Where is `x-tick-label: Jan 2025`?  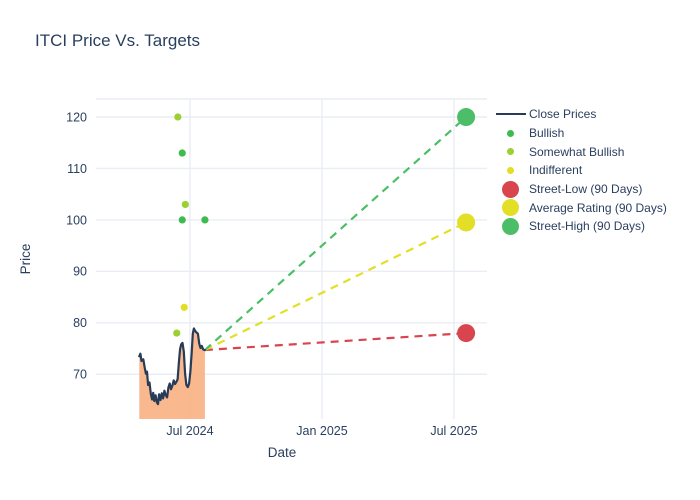
x-tick-label: Jan 2025 is located at coordinates (321, 431).